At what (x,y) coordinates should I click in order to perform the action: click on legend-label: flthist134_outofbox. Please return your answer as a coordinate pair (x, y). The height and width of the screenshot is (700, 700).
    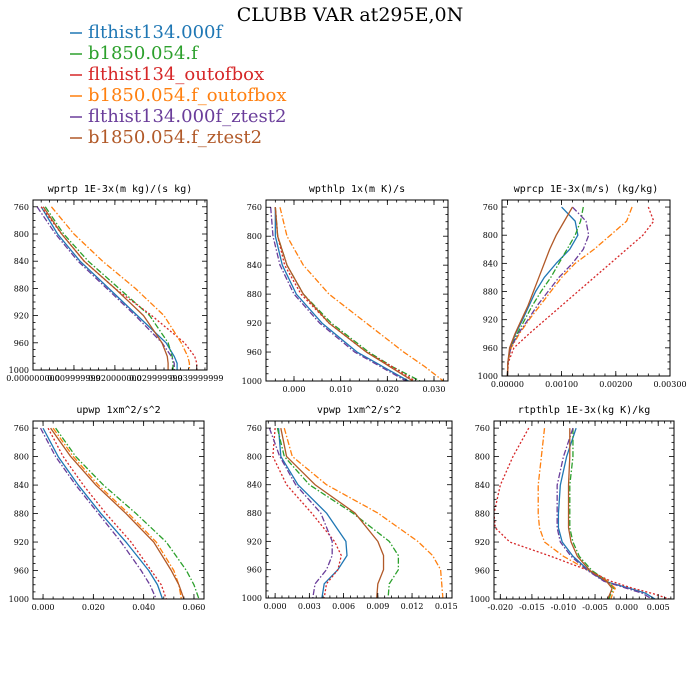
    Looking at the image, I should click on (176, 74).